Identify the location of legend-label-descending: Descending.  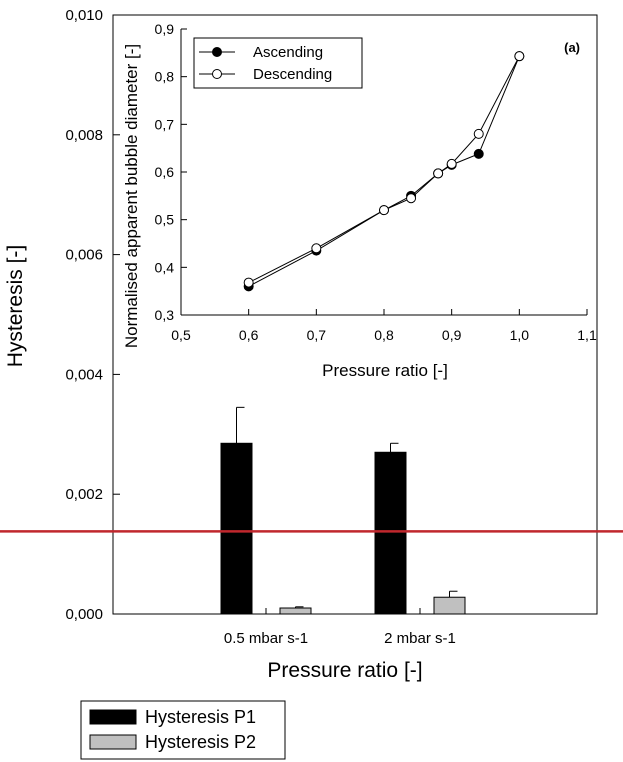
(292, 74).